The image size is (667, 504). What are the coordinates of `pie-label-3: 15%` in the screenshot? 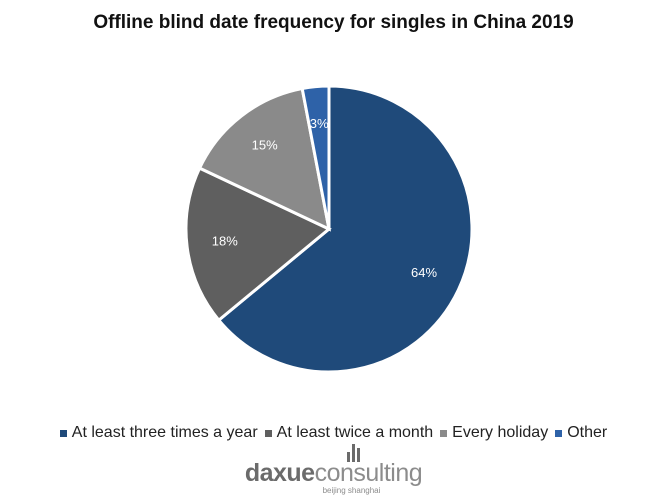 It's located at (265, 144).